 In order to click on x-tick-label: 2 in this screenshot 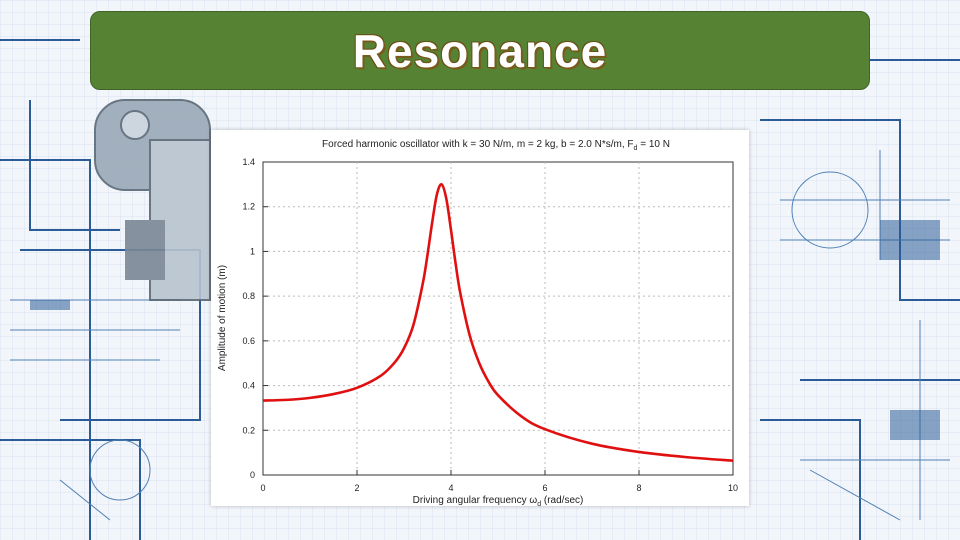, I will do `click(356, 488)`.